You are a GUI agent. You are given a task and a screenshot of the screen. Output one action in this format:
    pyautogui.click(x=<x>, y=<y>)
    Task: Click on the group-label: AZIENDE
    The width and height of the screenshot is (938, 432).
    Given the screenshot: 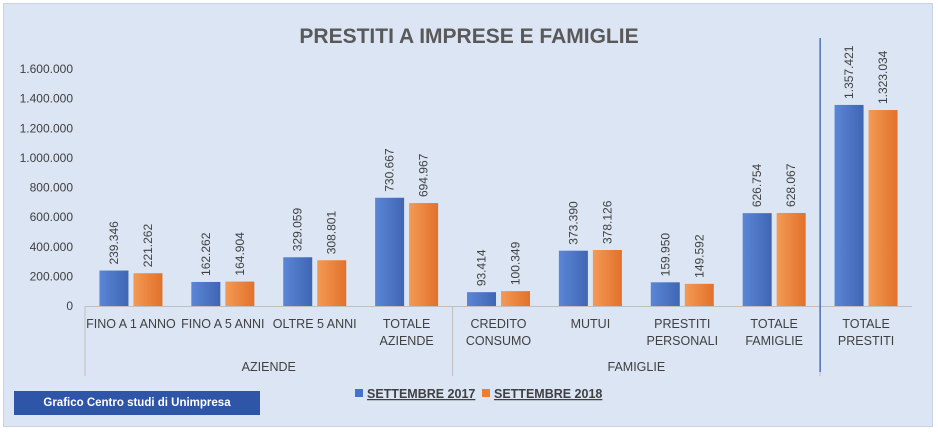 What is the action you would take?
    pyautogui.click(x=269, y=367)
    